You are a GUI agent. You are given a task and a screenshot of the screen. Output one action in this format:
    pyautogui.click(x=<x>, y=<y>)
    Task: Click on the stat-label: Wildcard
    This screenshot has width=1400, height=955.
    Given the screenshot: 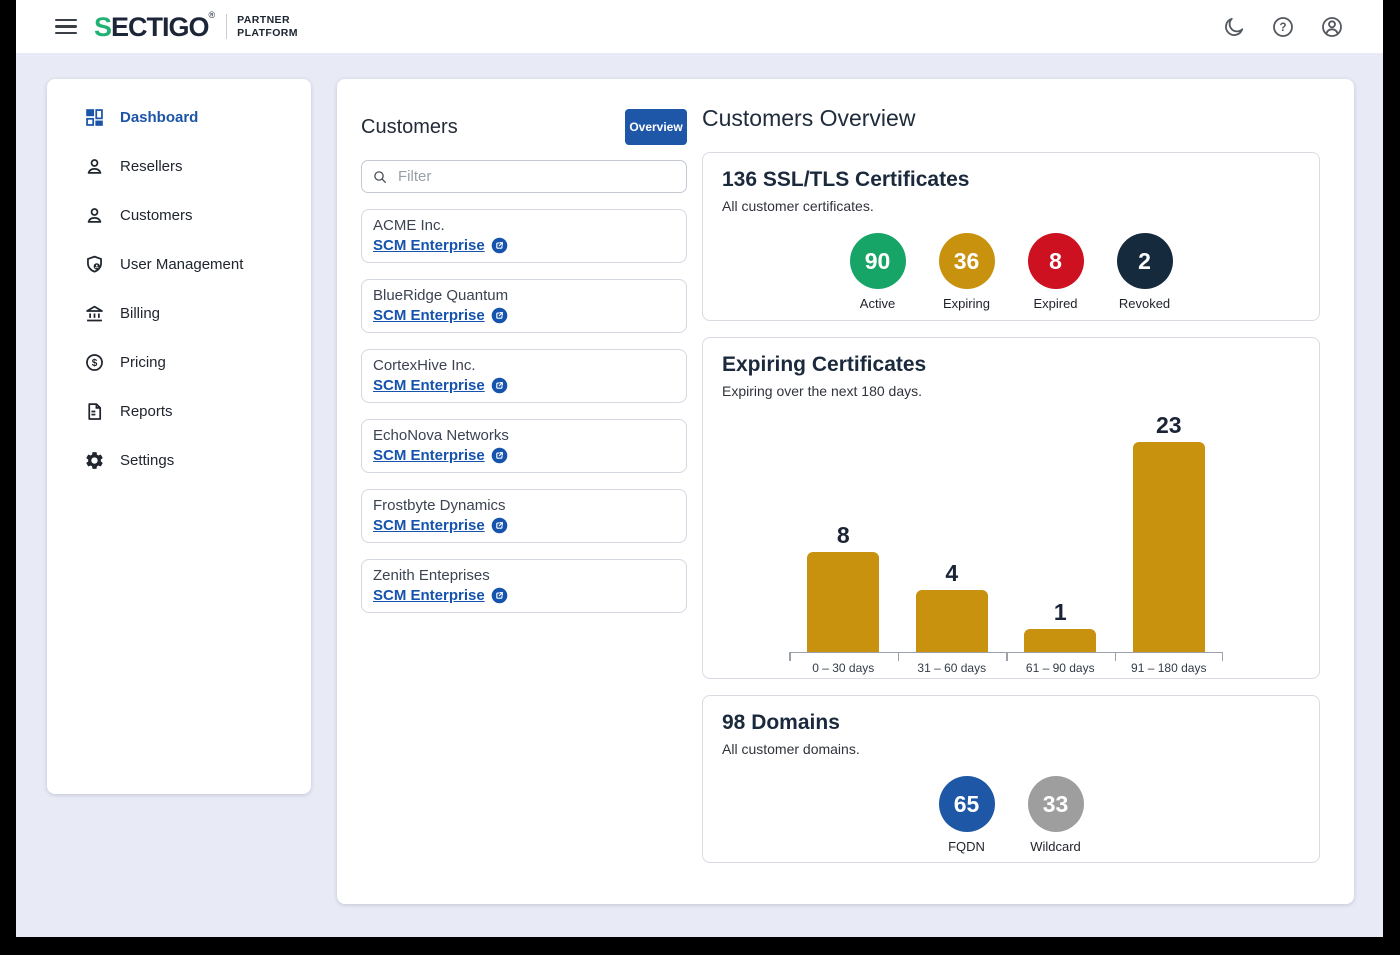 What is the action you would take?
    pyautogui.click(x=1055, y=846)
    